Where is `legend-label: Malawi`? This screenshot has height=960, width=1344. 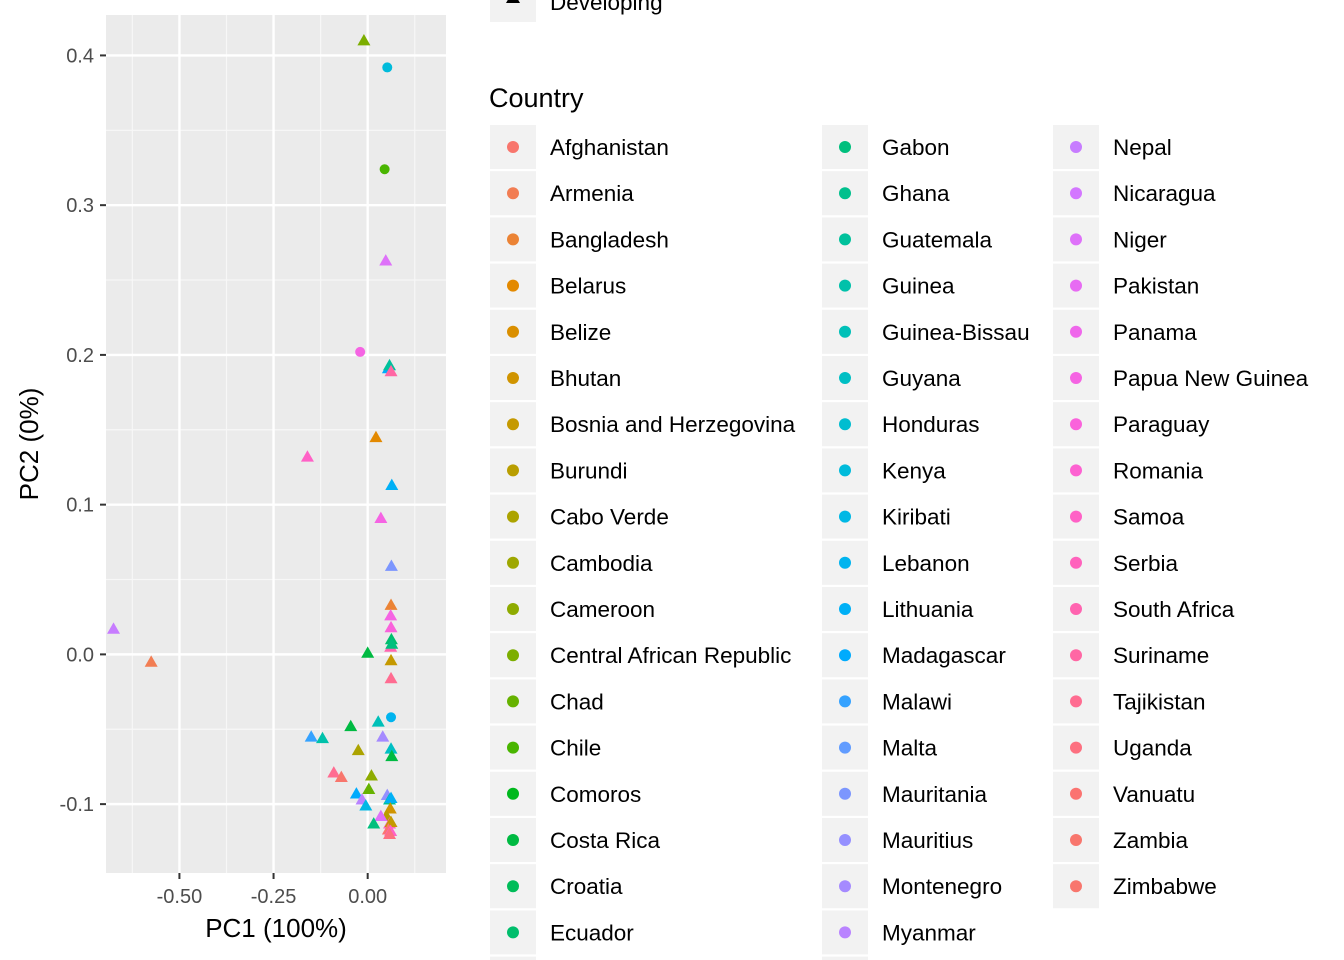
legend-label: Malawi is located at coordinates (917, 701).